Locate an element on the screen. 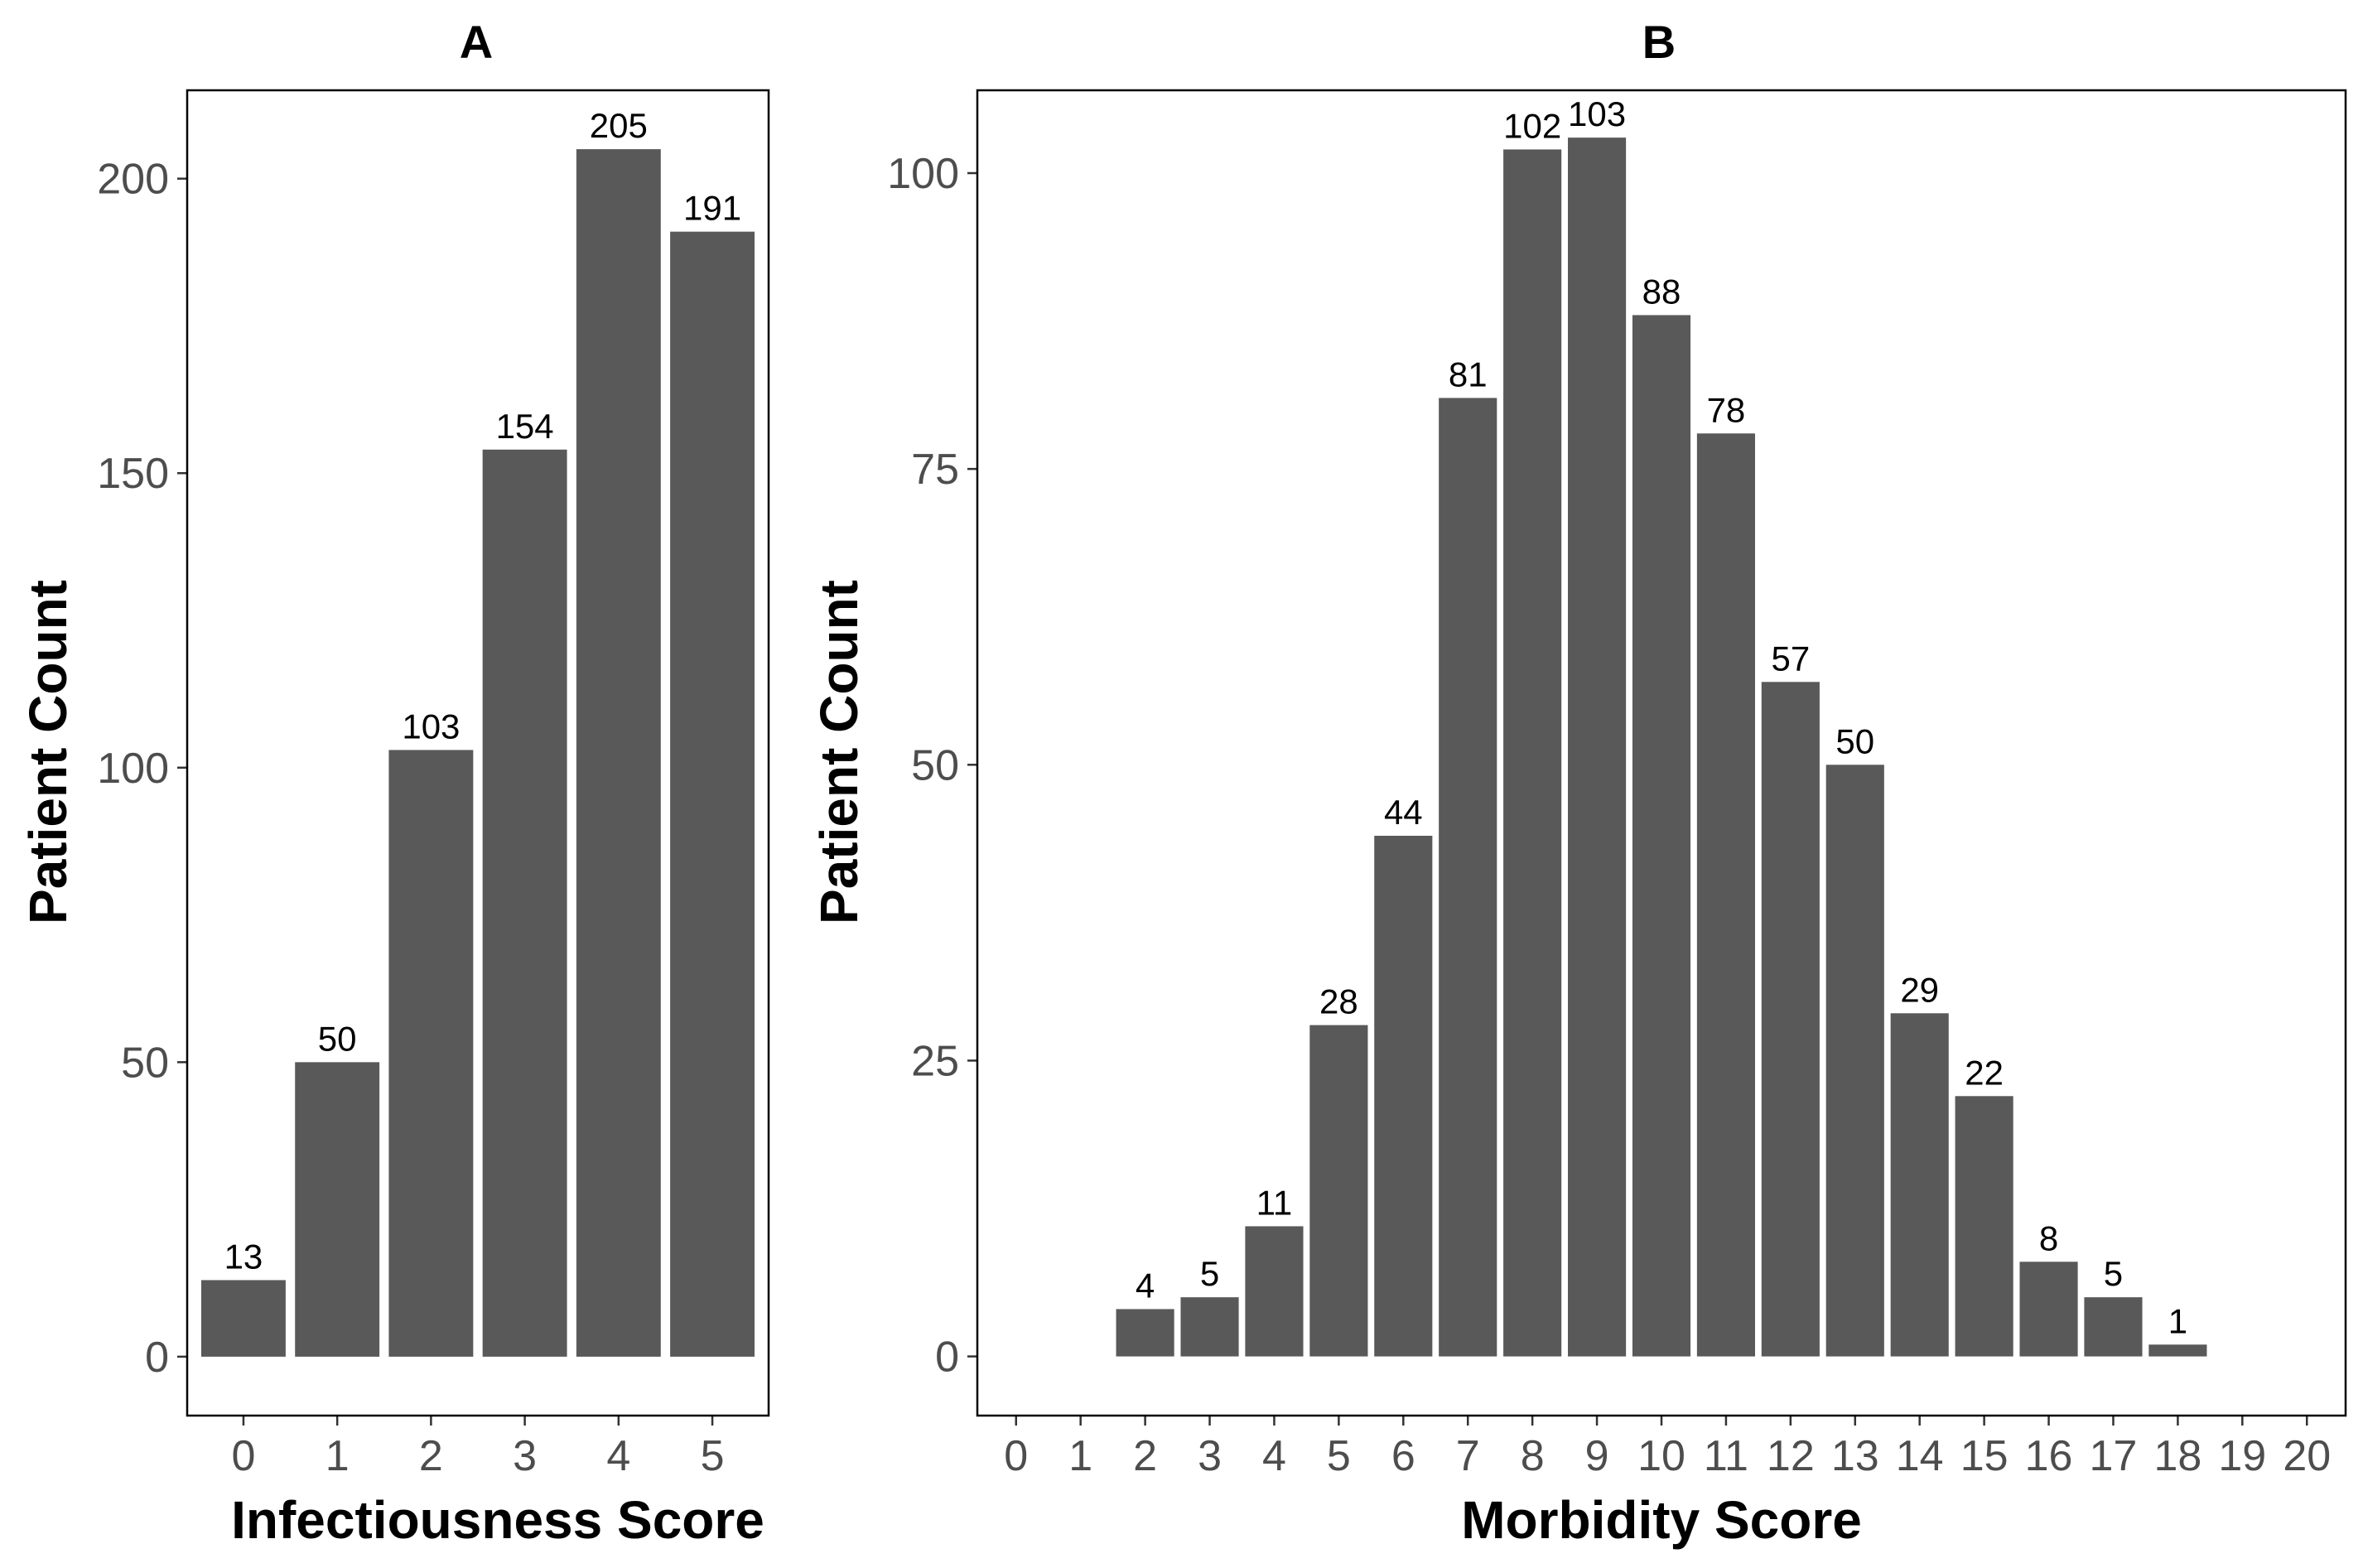  panel-b-x-axis: 0 1 2 3 4 5 6 7 8 9 10 11 12 13 14 15 16 17 18 19 20 is located at coordinates (1668, 1448).